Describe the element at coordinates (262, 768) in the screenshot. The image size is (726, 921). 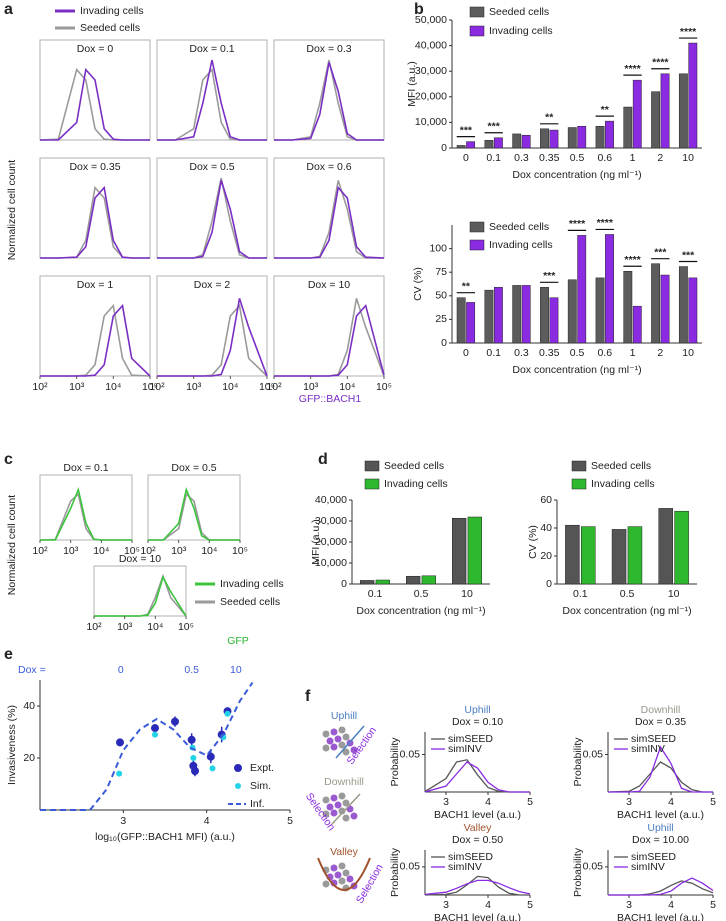
I see `legend-label: Expt.` at that location.